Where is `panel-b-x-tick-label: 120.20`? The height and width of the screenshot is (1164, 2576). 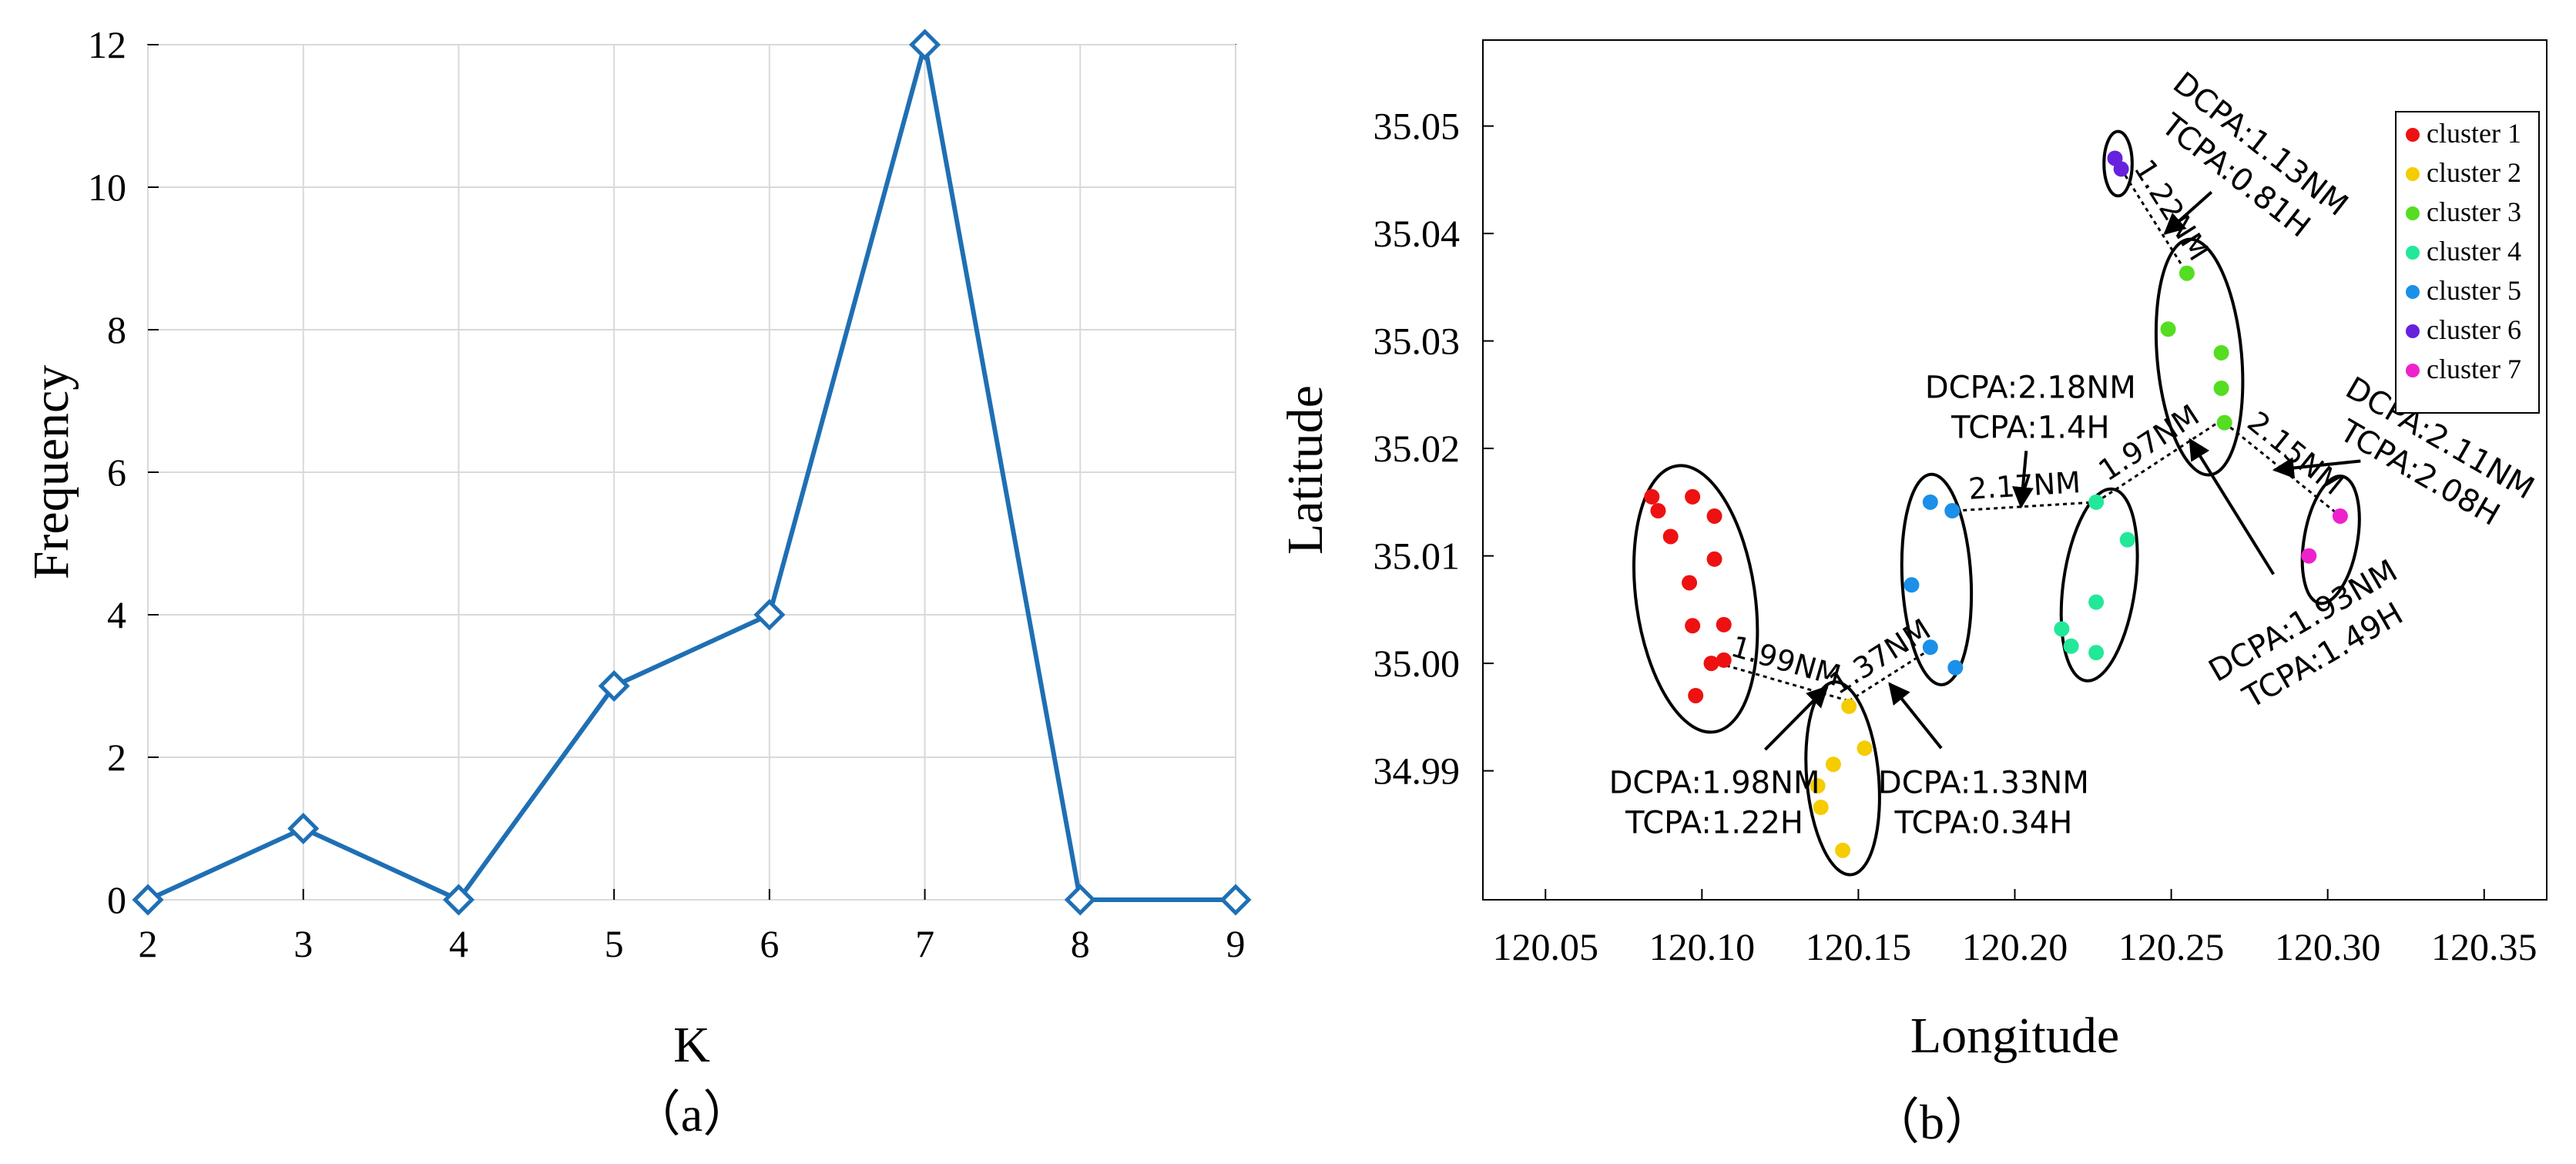
panel-b-x-tick-label: 120.20 is located at coordinates (2015, 946).